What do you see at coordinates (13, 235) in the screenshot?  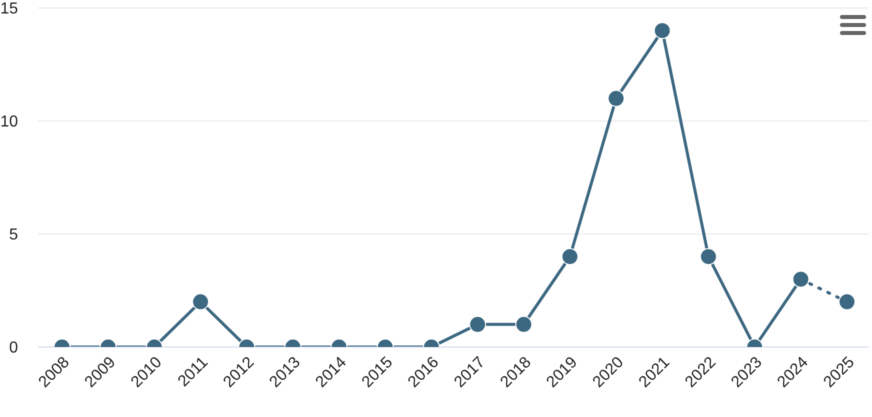 I see `y-tick-label: 5` at bounding box center [13, 235].